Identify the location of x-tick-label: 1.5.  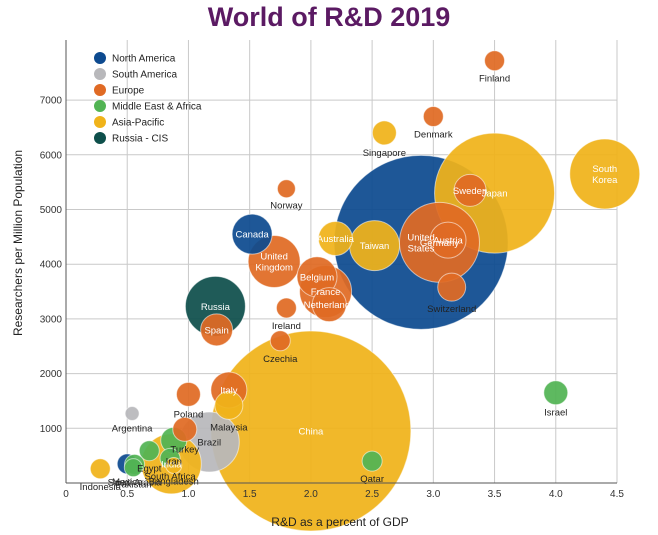
(250, 494).